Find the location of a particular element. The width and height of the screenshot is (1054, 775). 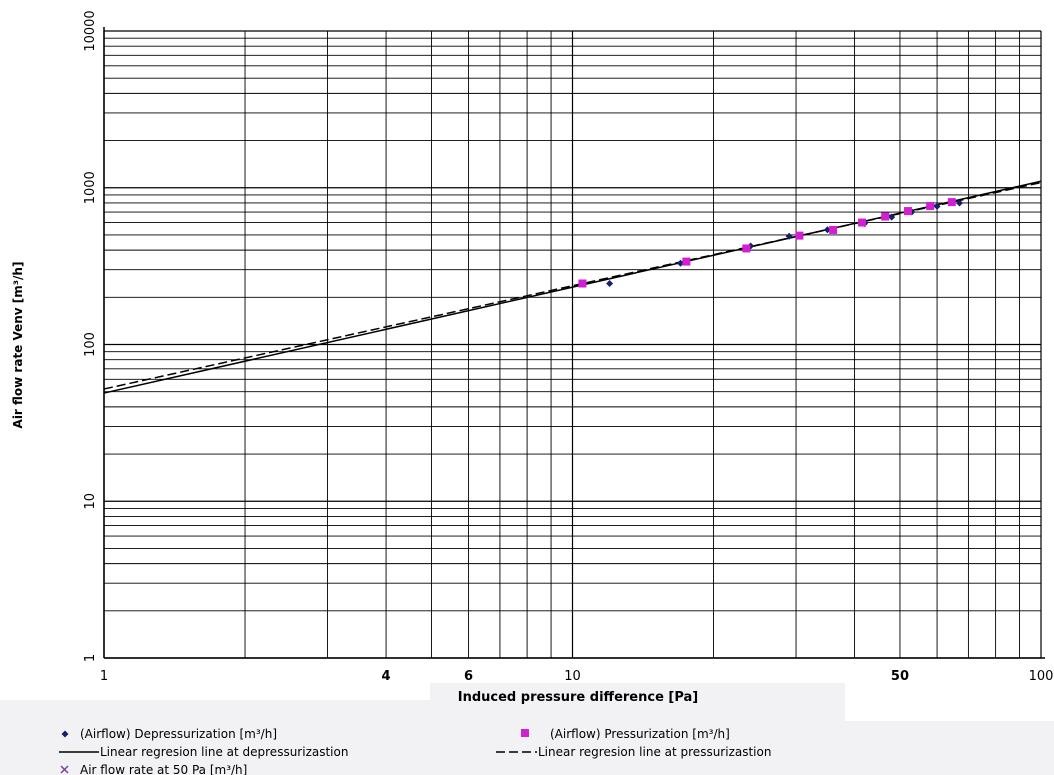

y-tick-label: 10000 is located at coordinates (90, 30).